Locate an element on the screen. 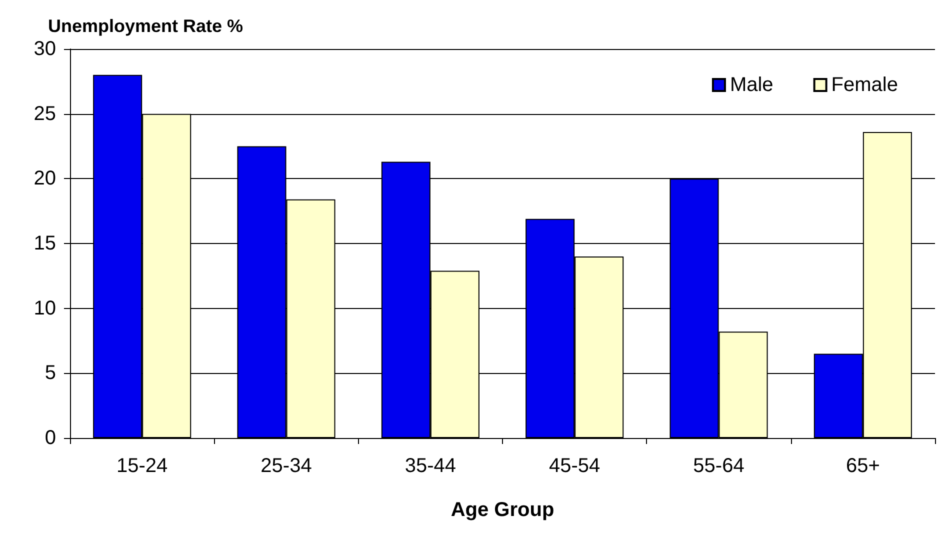  y-tick-label: 25 is located at coordinates (45, 113).